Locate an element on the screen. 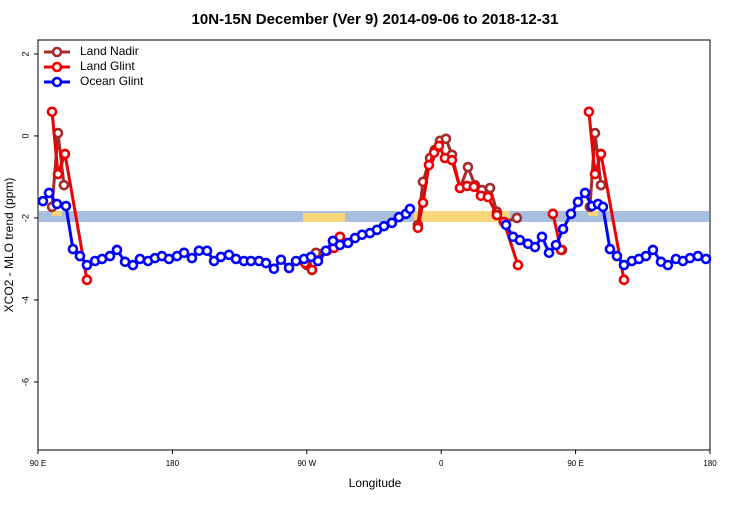  land-mask-band is located at coordinates (374, 216).